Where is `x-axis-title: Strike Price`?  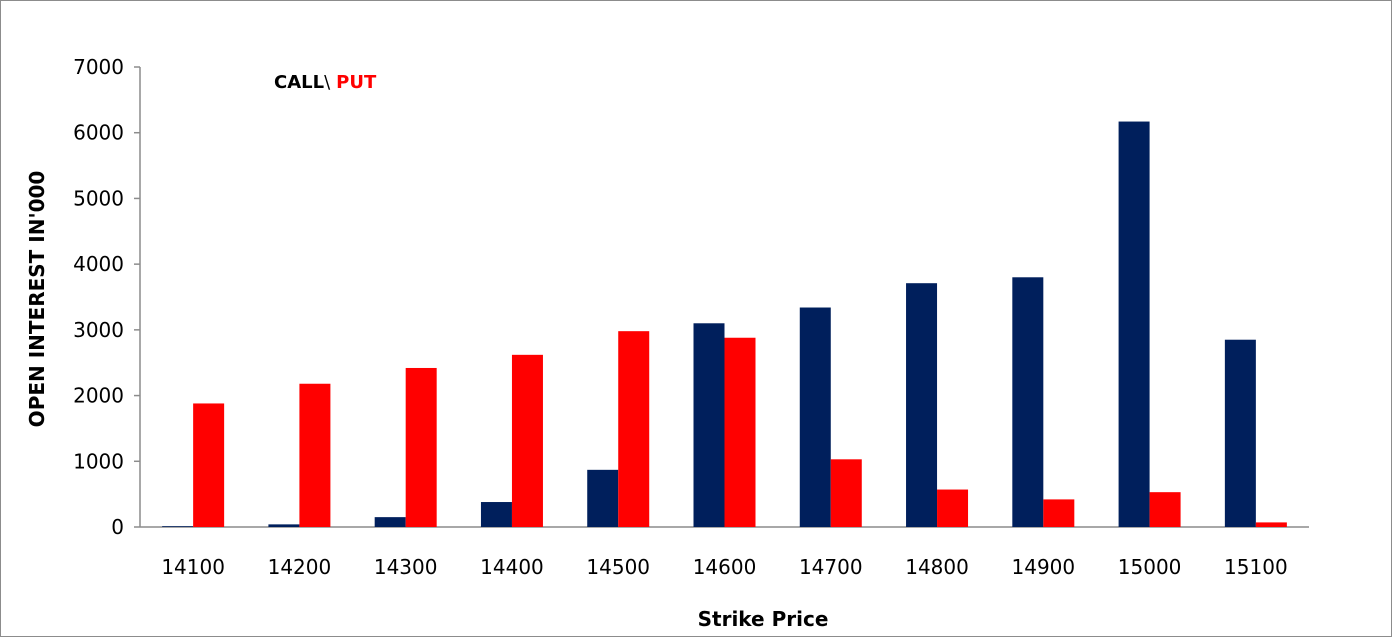
x-axis-title: Strike Price is located at coordinates (763, 619).